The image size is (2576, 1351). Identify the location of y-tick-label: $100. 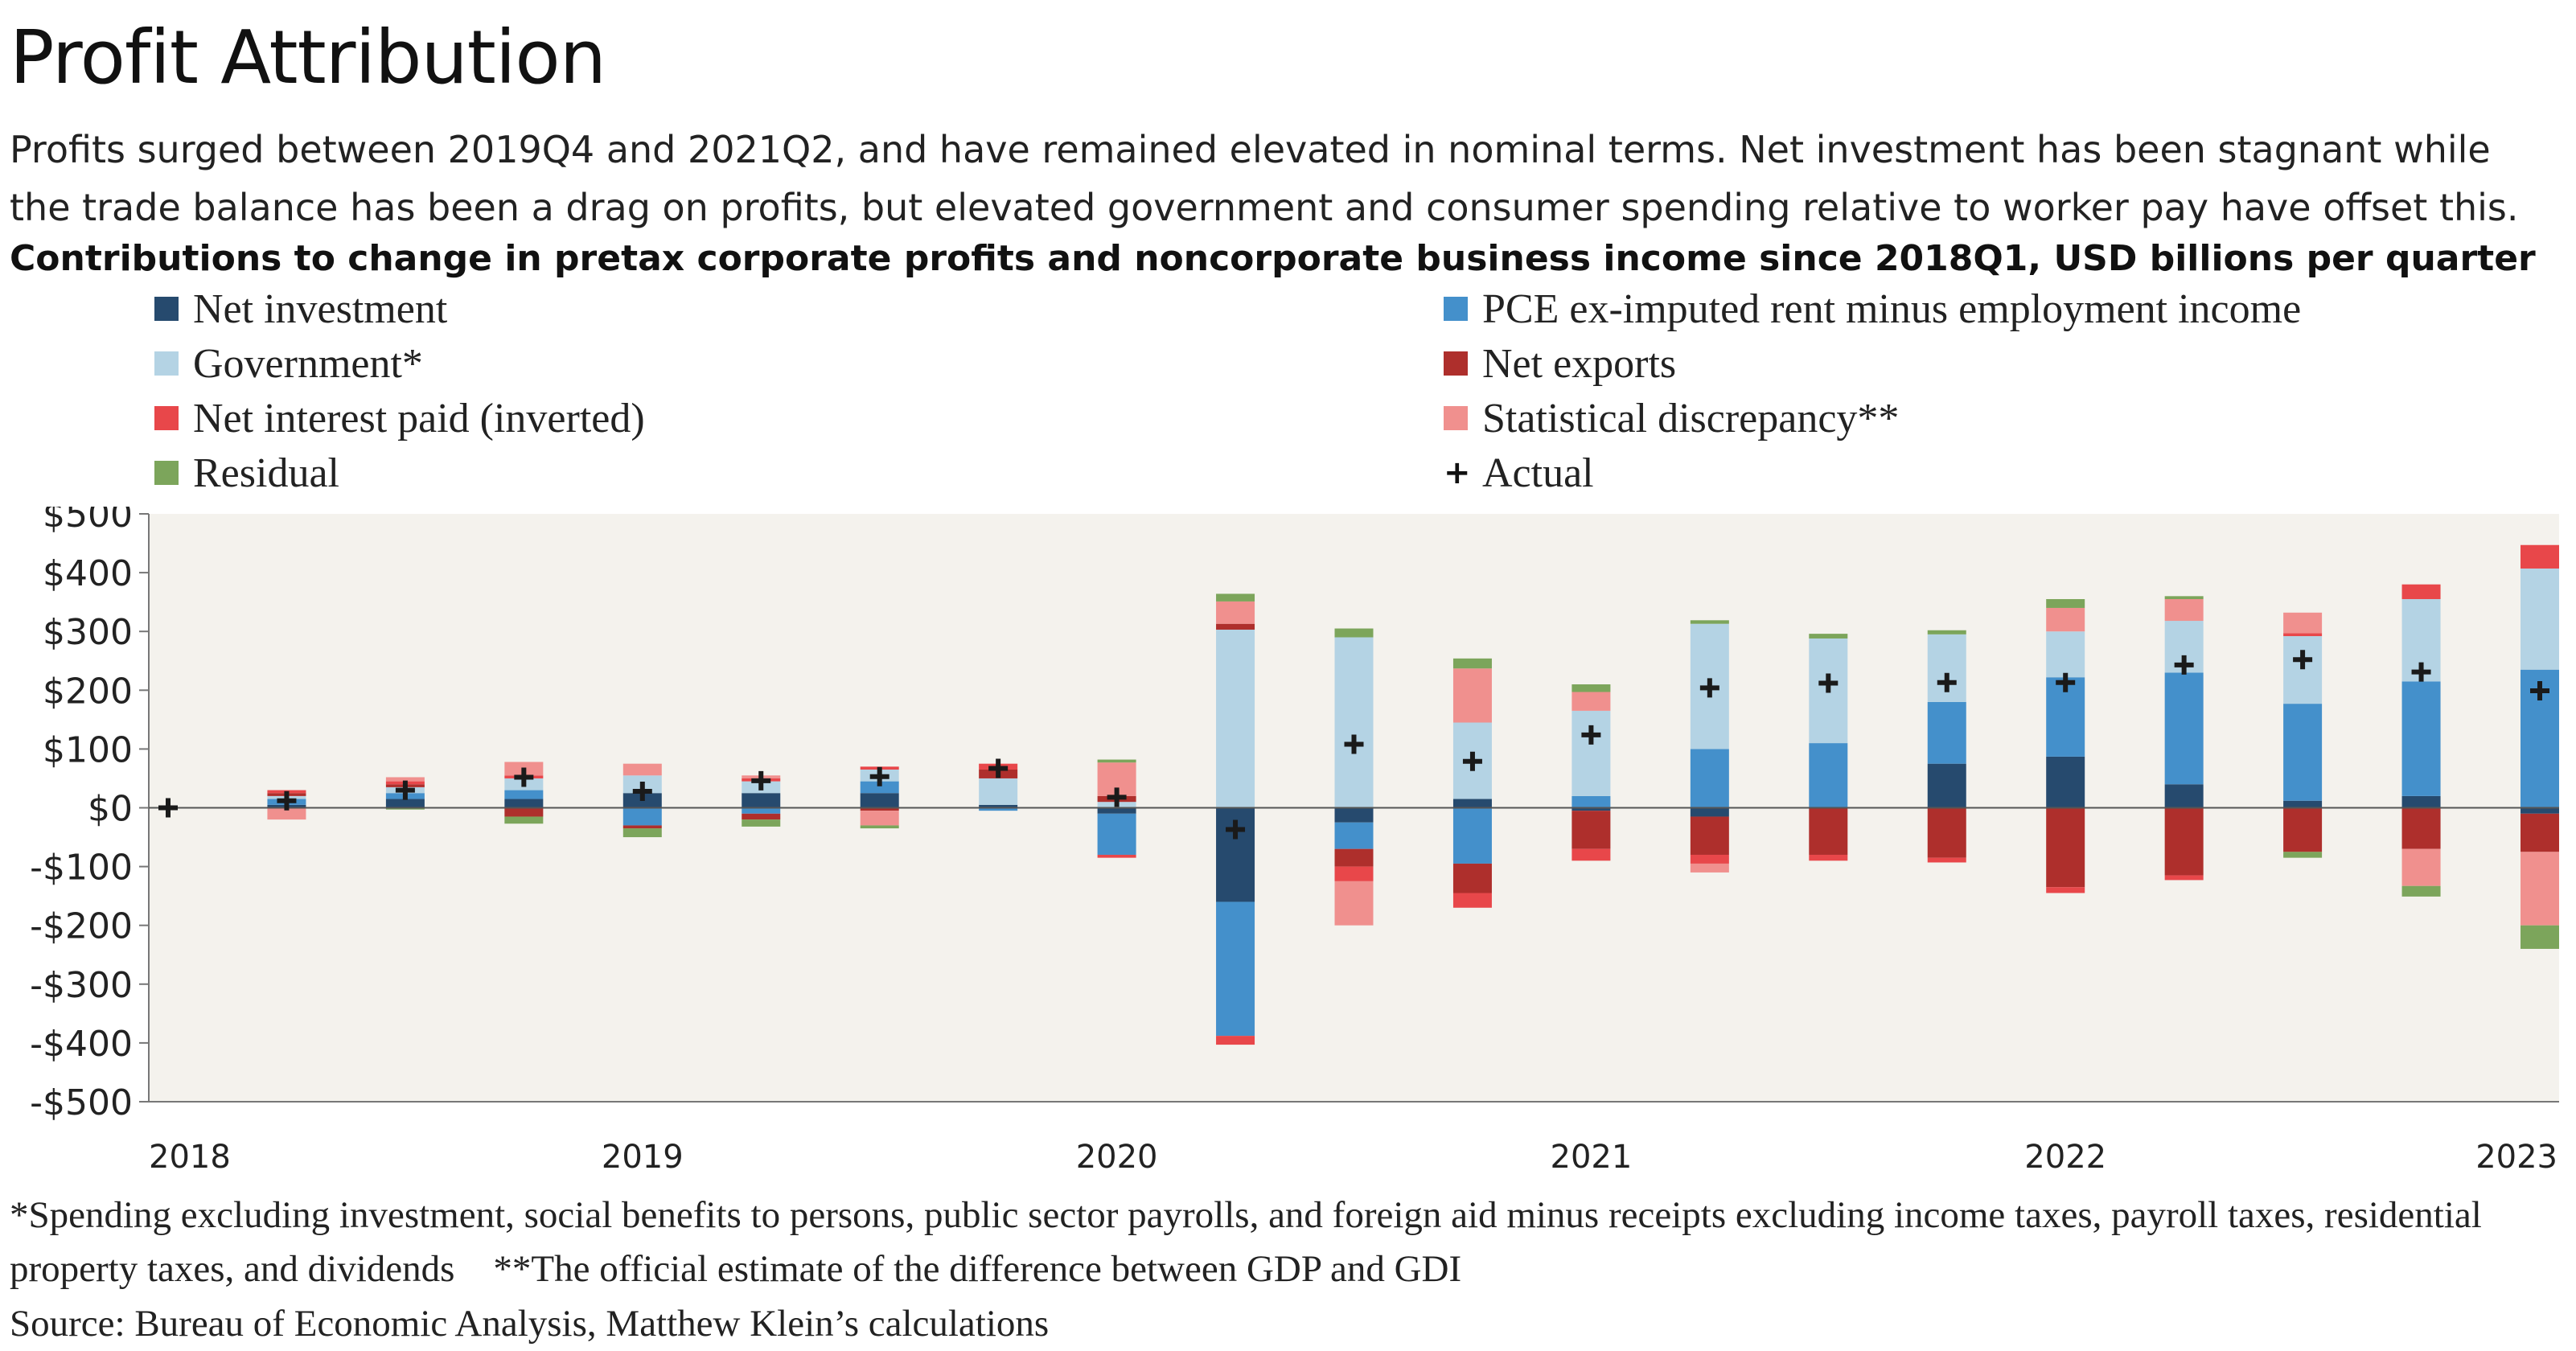
(88, 749).